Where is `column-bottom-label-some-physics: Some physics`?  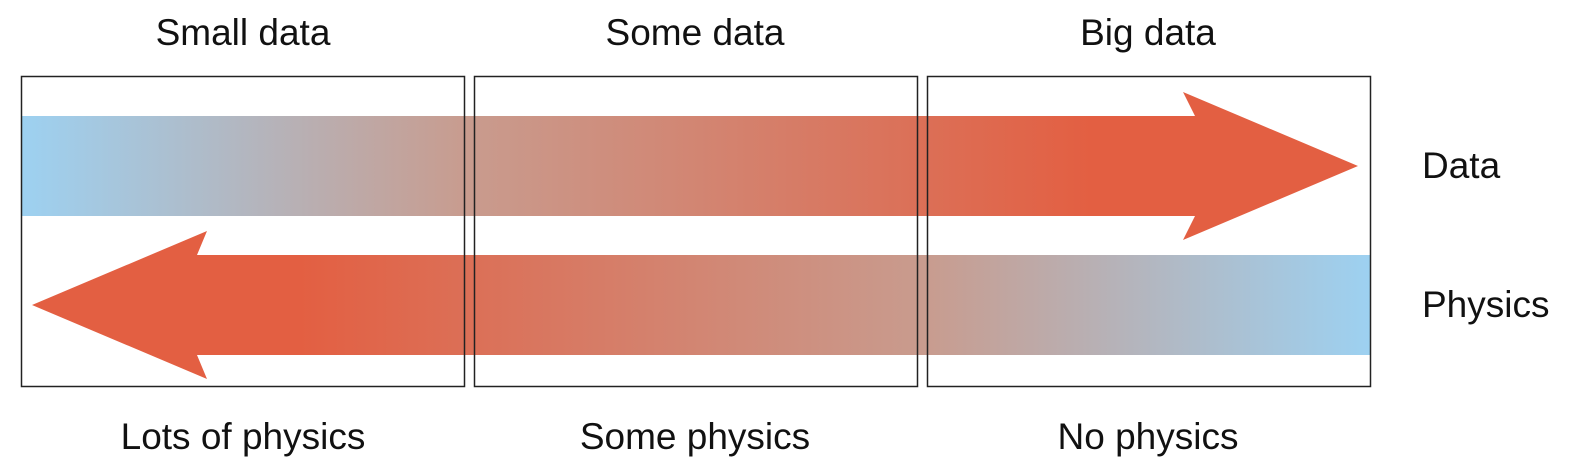
column-bottom-label-some-physics: Some physics is located at coordinates (695, 436).